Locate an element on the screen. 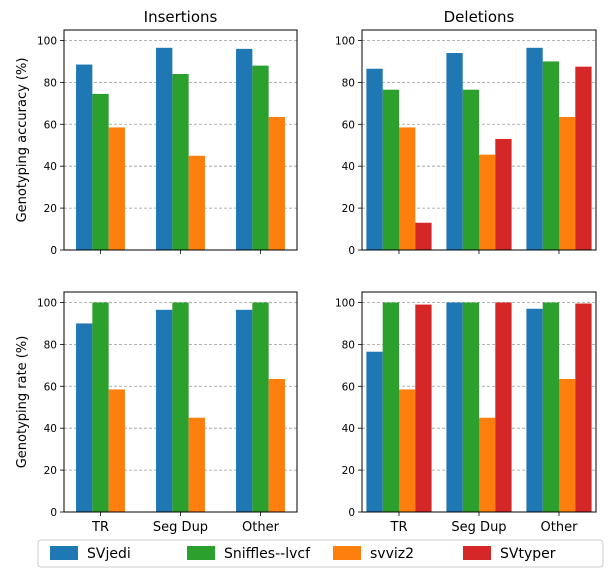  legend: SVjedi Sniffles--lvcf svviz2 SVtyper is located at coordinates (320, 553).